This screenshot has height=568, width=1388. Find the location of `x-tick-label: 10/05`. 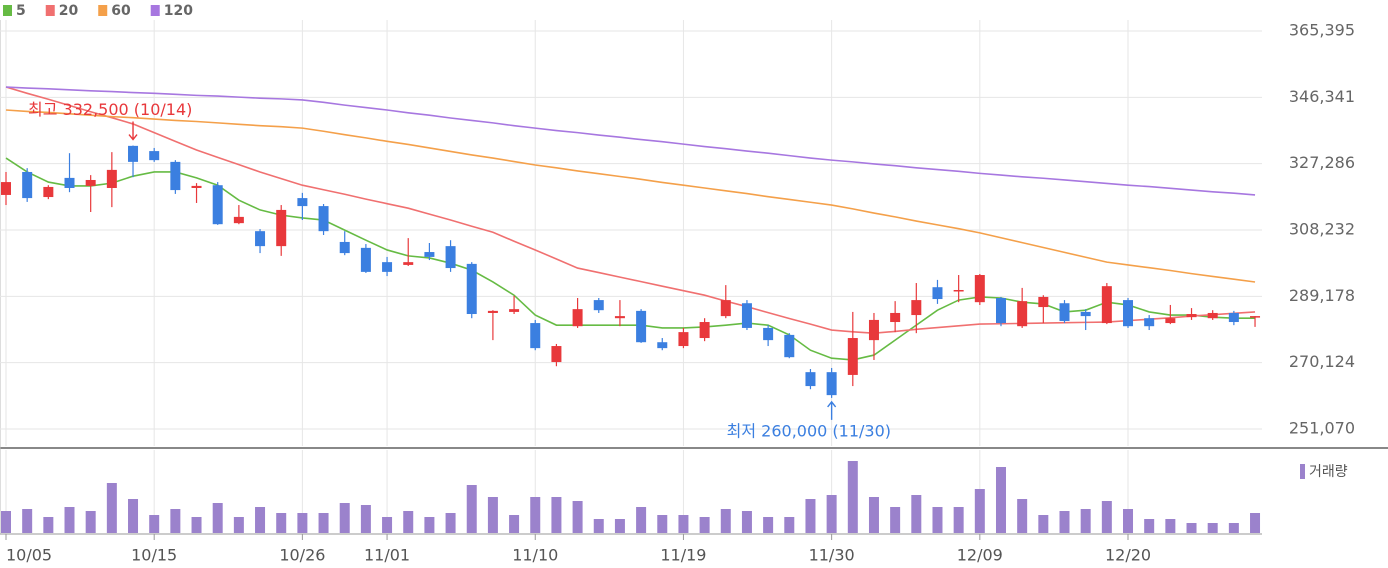

x-tick-label: 10/05 is located at coordinates (29, 555).